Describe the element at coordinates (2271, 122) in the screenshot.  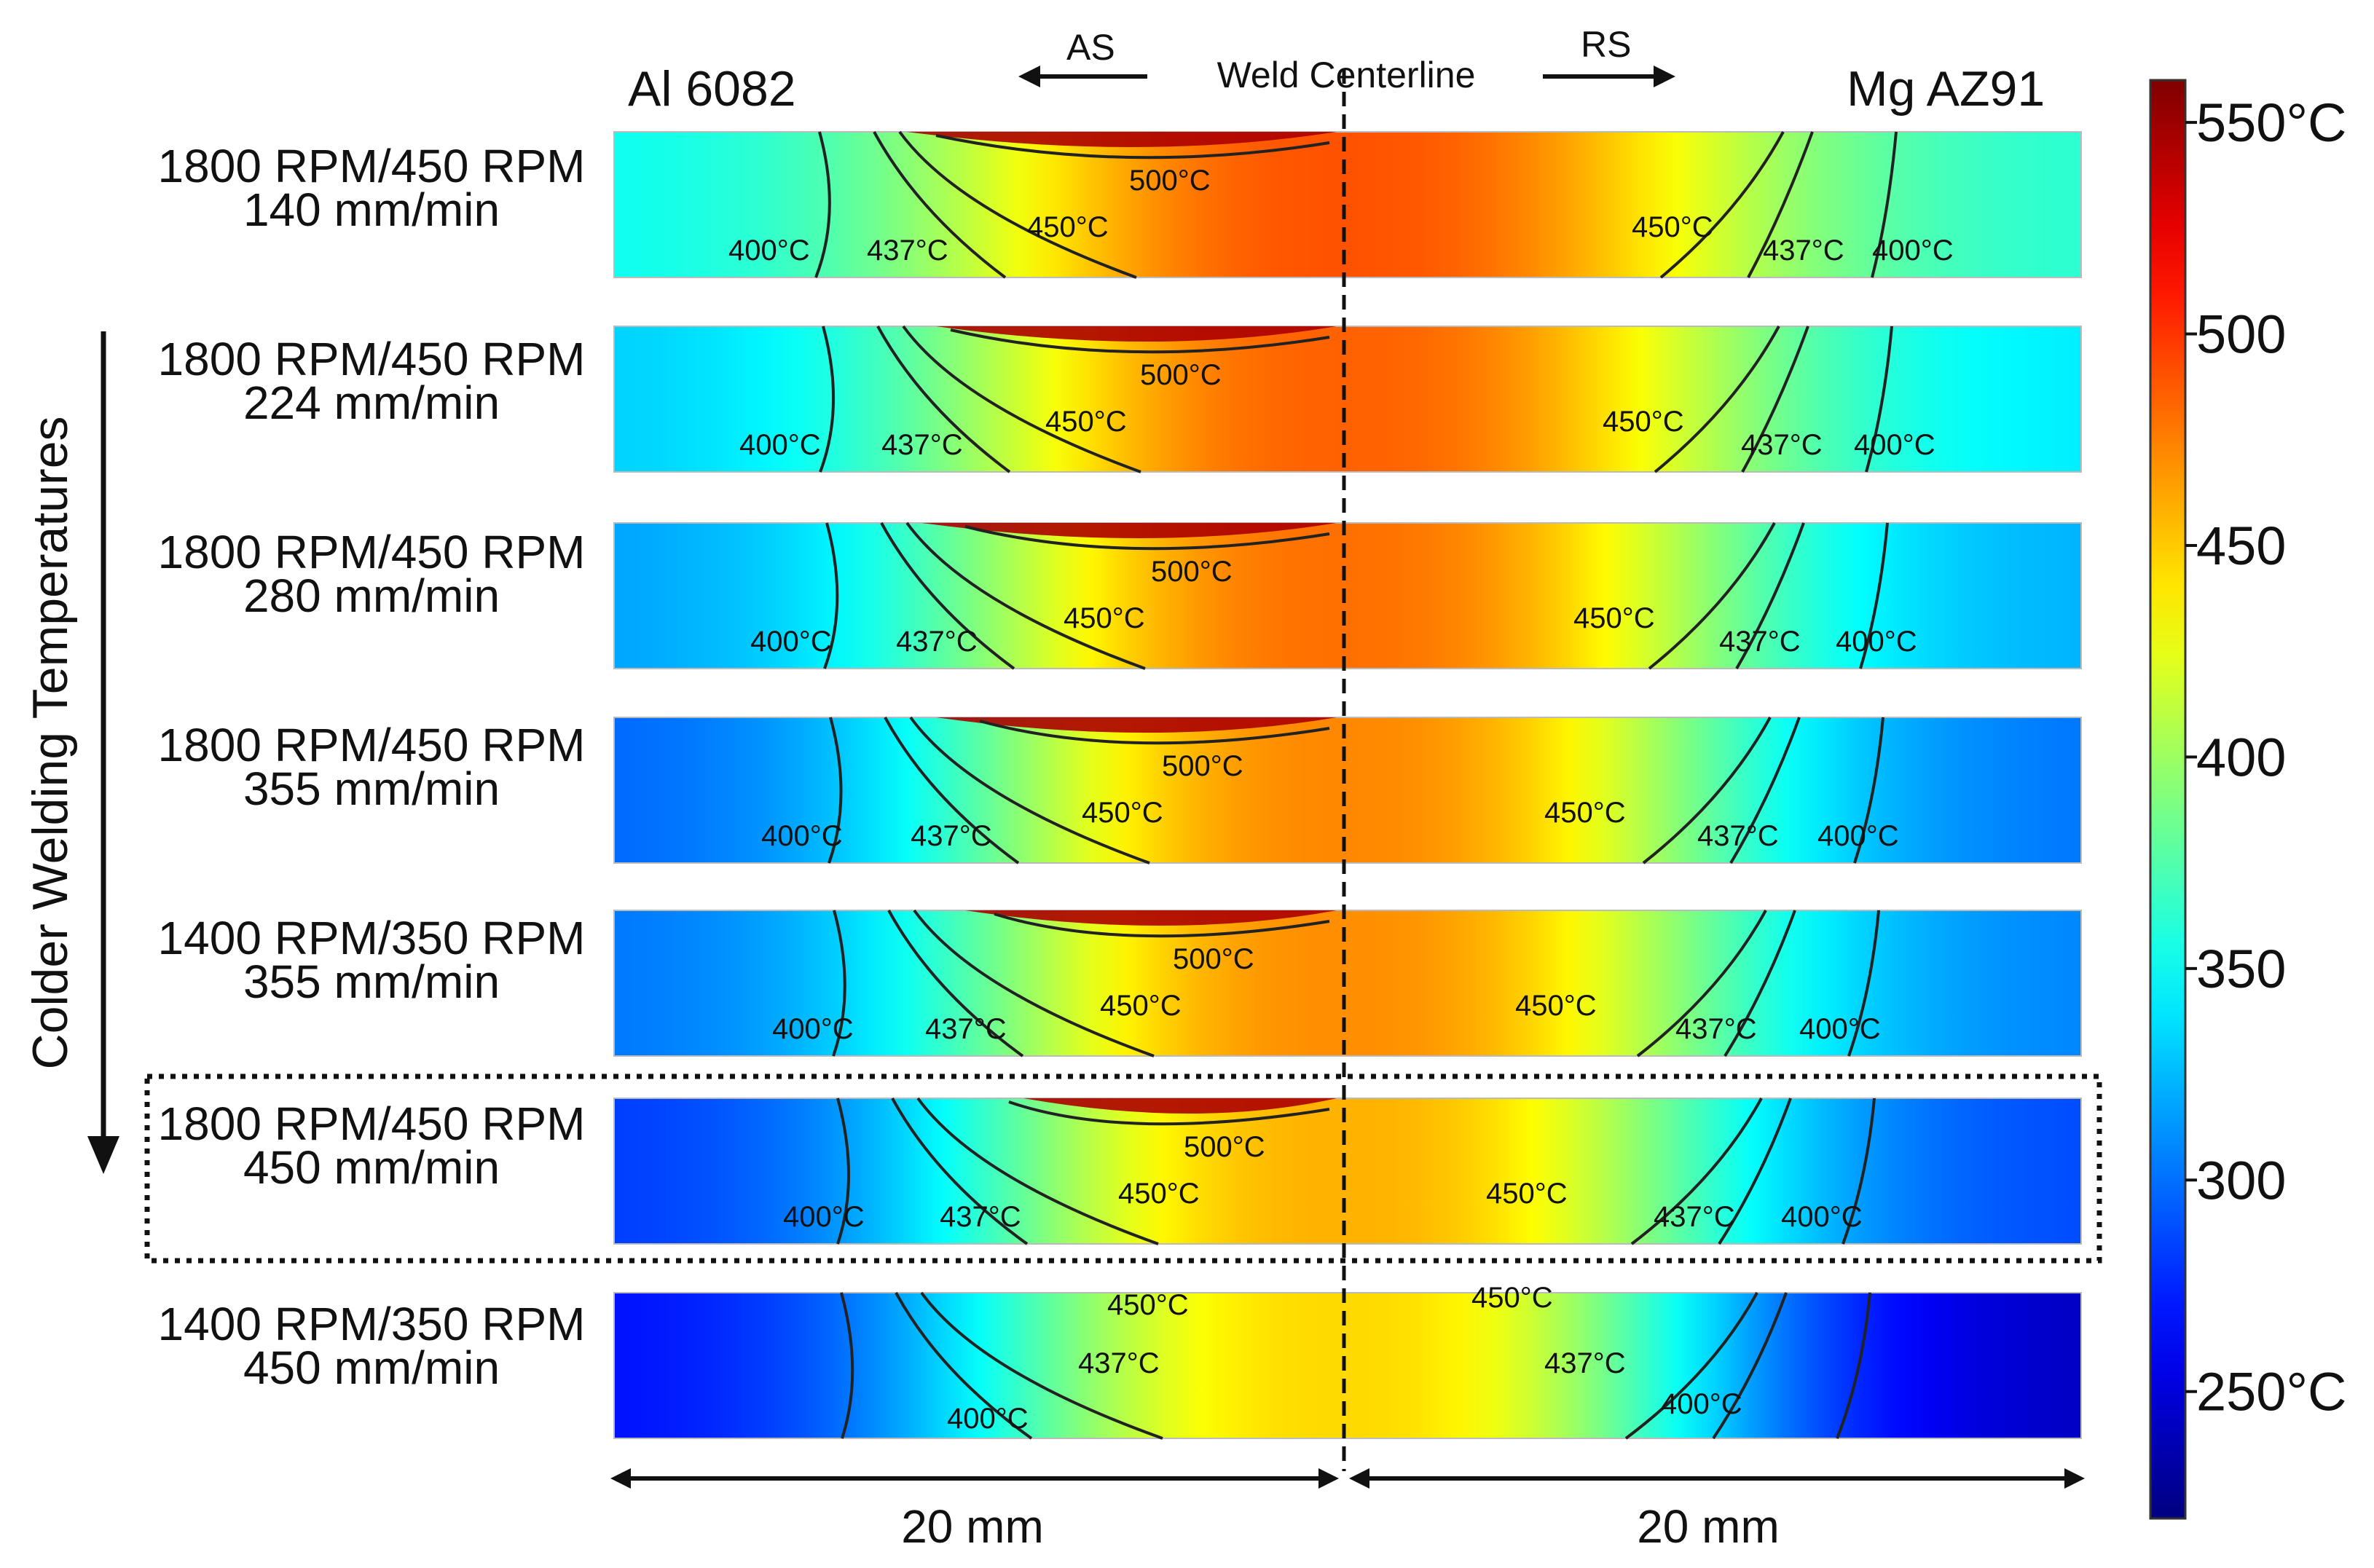
I see `colorbar-tick-label: 550°C` at that location.